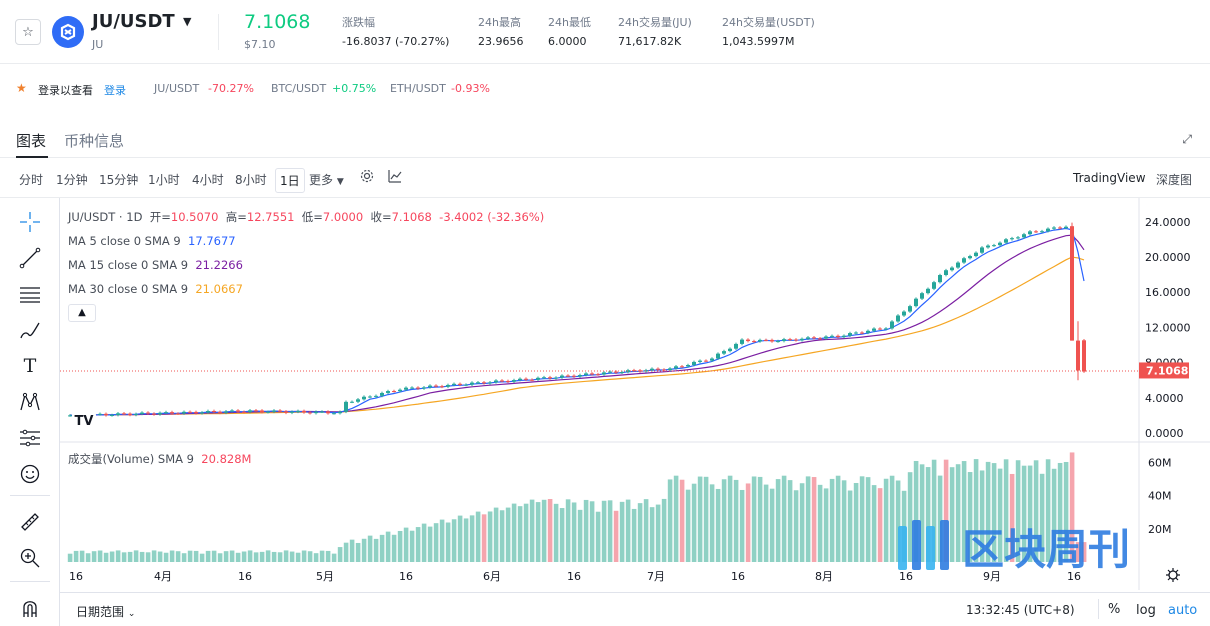 This screenshot has height=626, width=1210. What do you see at coordinates (1114, 609) in the screenshot?
I see `percent-scale-button: %` at bounding box center [1114, 609].